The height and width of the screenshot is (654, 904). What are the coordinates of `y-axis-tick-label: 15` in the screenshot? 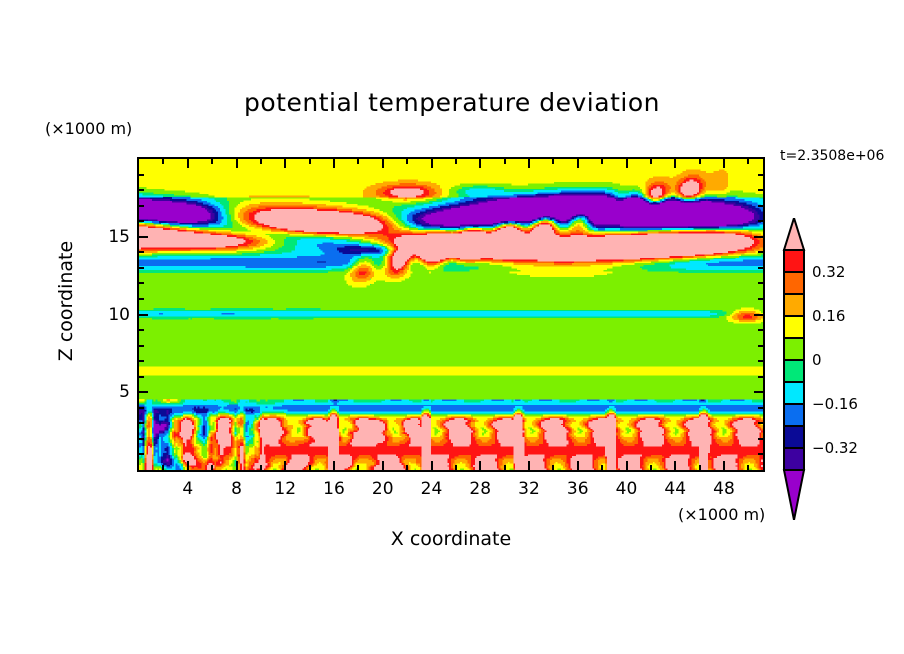 It's located at (119, 236).